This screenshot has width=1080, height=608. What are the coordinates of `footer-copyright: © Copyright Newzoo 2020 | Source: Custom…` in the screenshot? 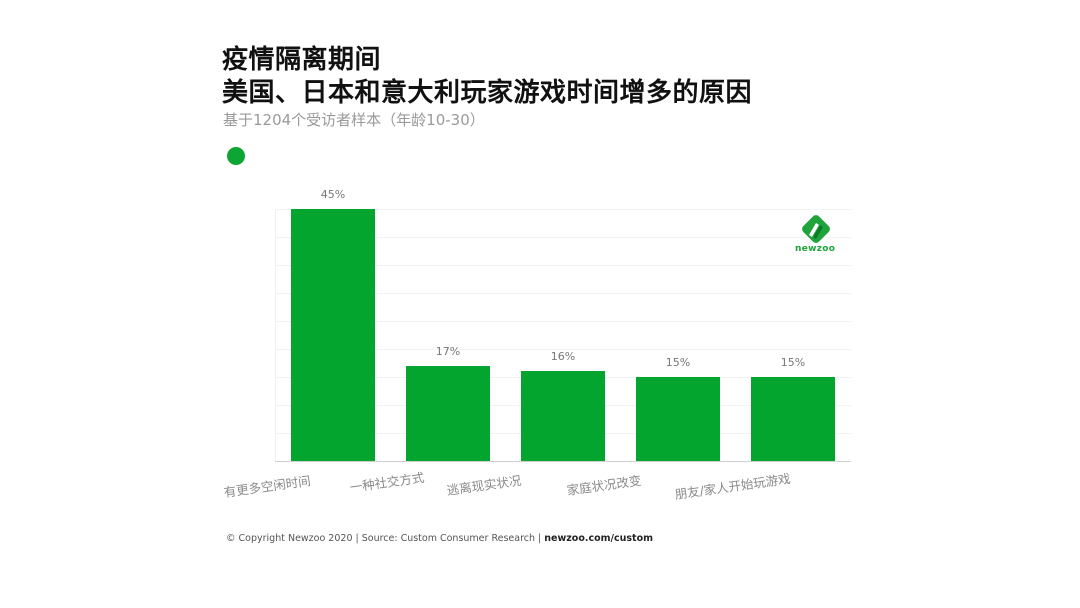 It's located at (385, 538).